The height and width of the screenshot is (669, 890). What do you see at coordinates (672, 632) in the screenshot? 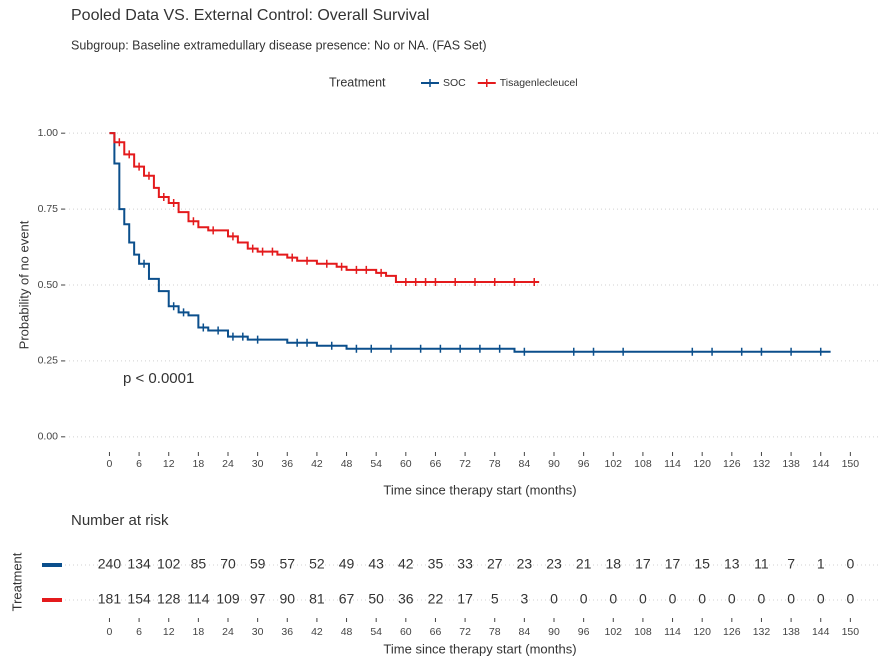
I see `risk-x-tick-label: 114` at bounding box center [672, 632].